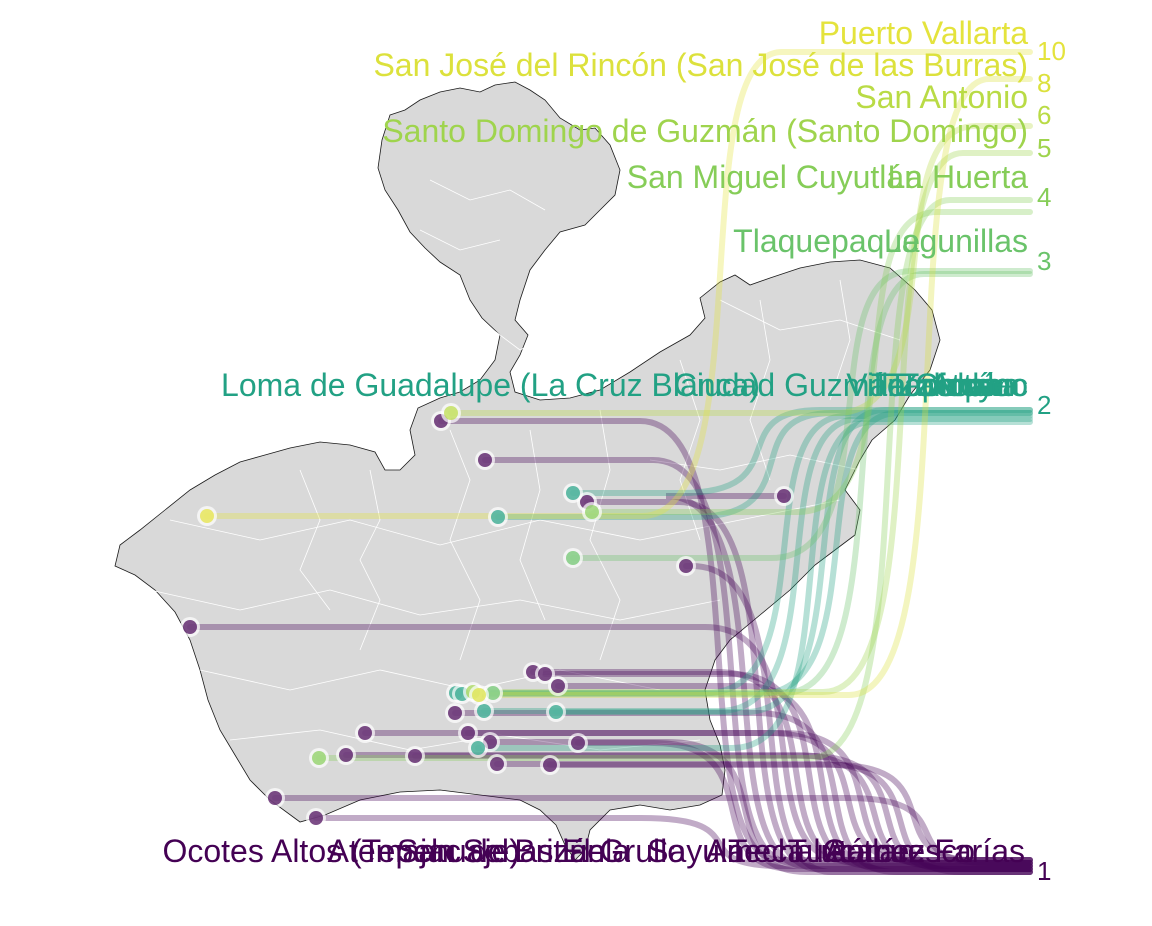 The image size is (1152, 926). I want to click on location-label: Techaluta, so click(796, 851).